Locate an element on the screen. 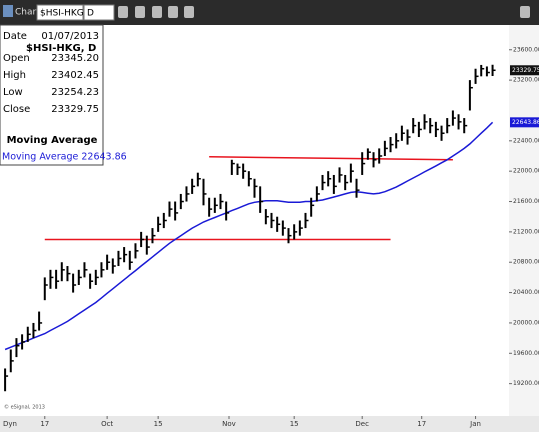 This screenshot has width=539, height=432. price-marker-label: 22643.86 is located at coordinates (525, 122).